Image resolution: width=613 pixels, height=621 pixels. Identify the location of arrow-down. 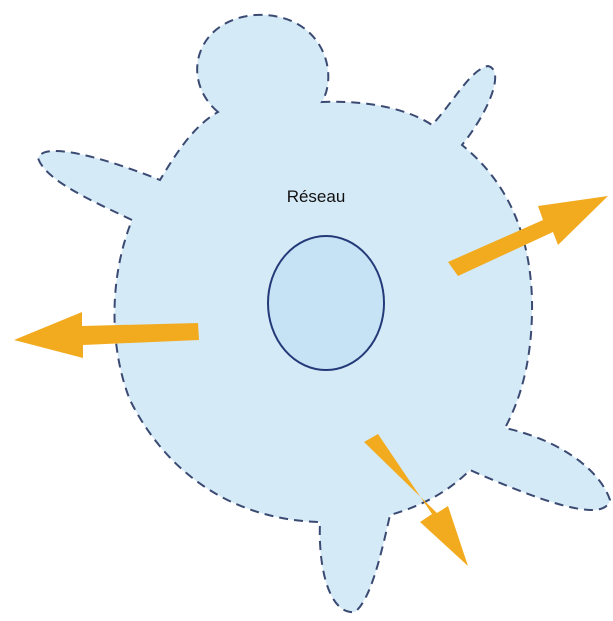
(416, 500).